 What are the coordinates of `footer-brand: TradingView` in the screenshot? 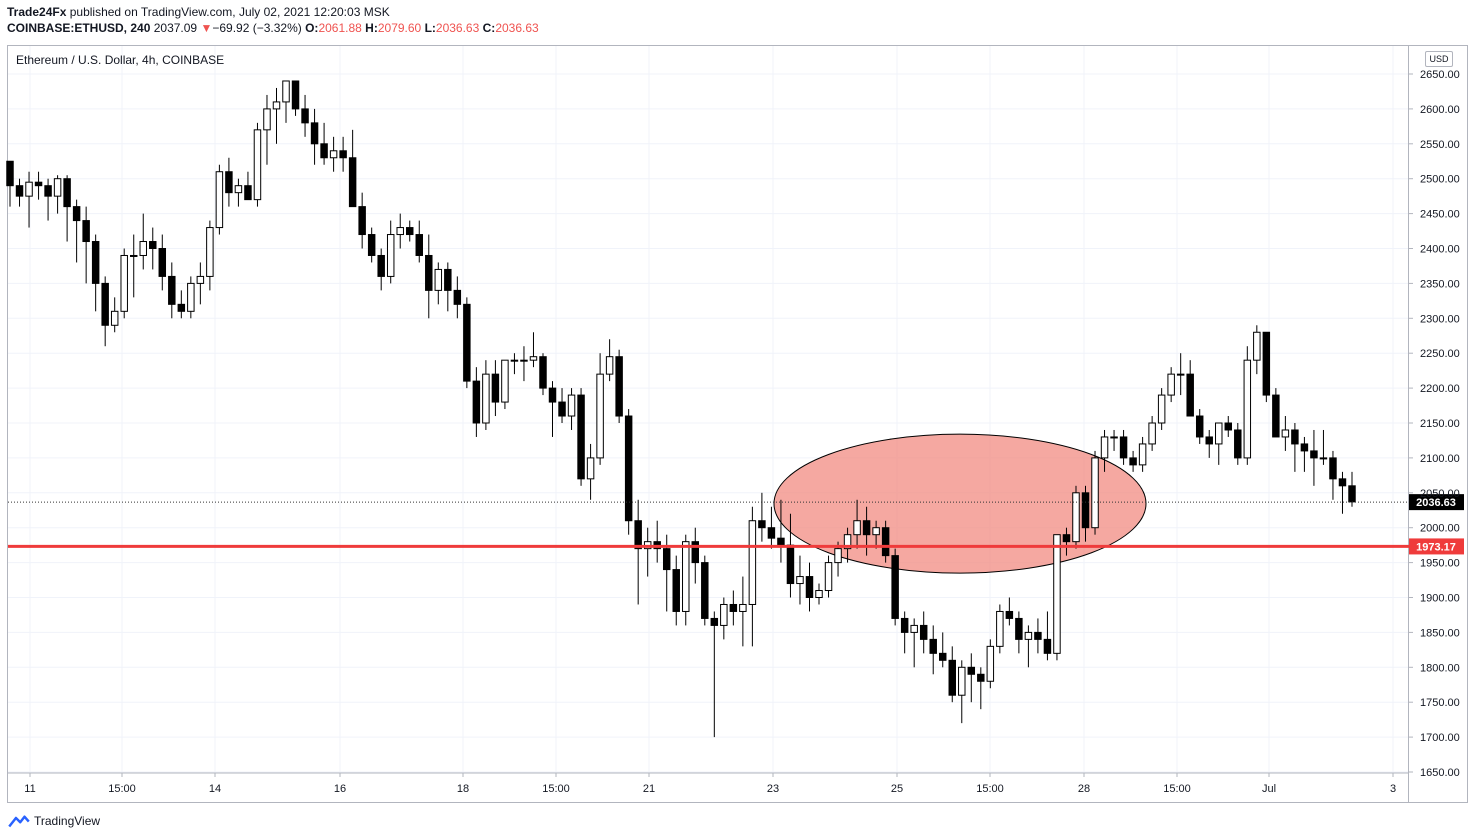 It's located at (54, 821).